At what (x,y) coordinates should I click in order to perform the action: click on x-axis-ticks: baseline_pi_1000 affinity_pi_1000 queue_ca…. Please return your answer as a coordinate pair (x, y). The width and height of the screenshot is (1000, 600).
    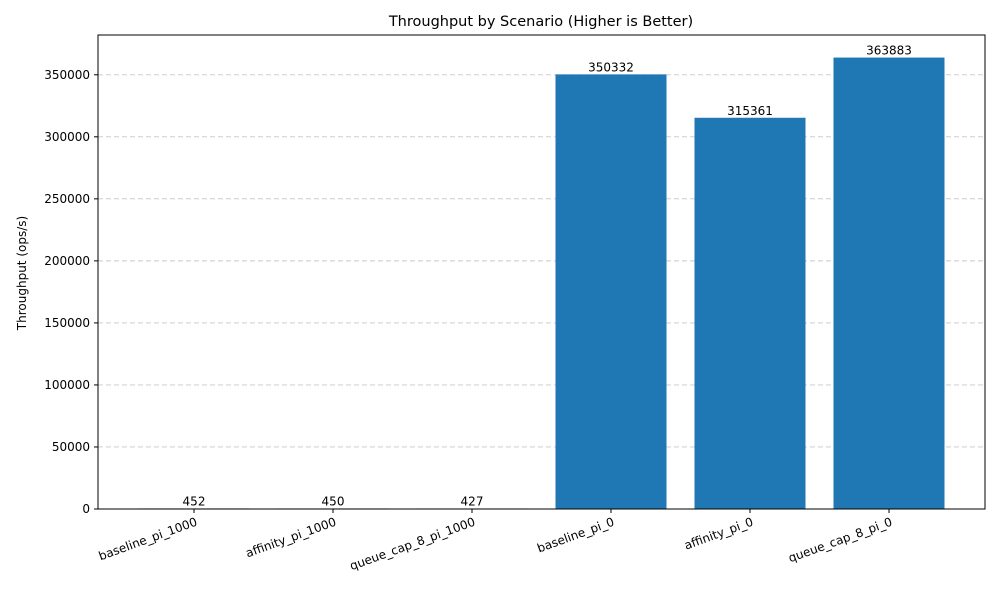
    Looking at the image, I should click on (495, 541).